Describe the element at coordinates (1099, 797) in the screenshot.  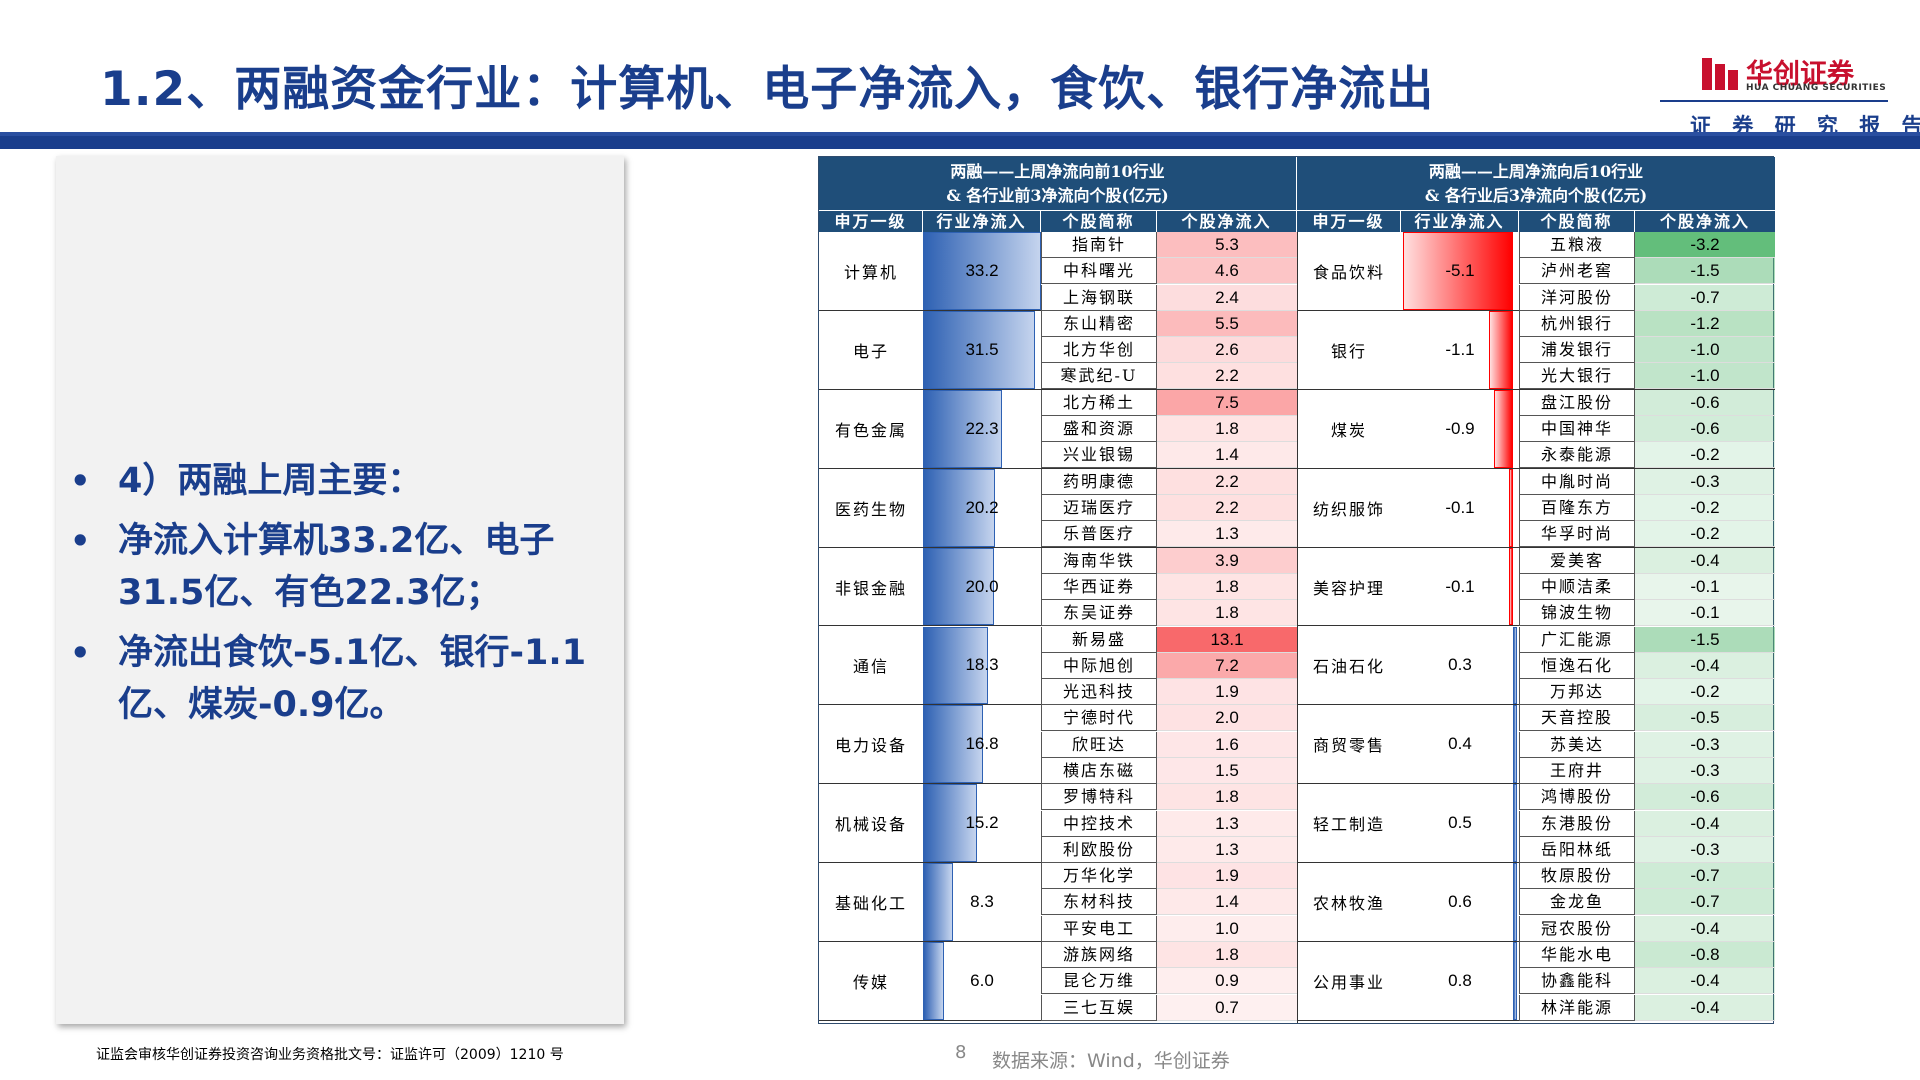
I see `stock-name: 罗博特科` at that location.